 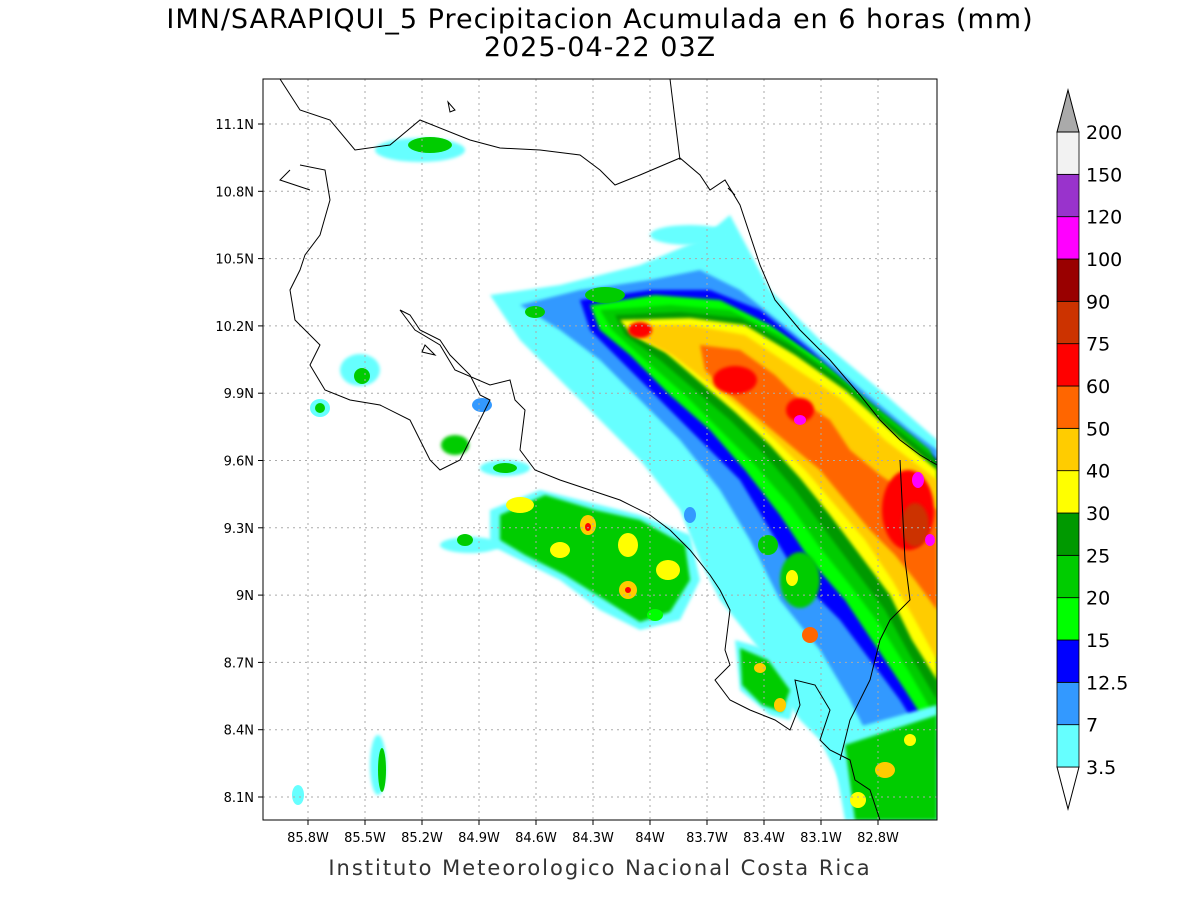 What do you see at coordinates (600, 47) in the screenshot?
I see `map-date: 2025-04-22 03Z` at bounding box center [600, 47].